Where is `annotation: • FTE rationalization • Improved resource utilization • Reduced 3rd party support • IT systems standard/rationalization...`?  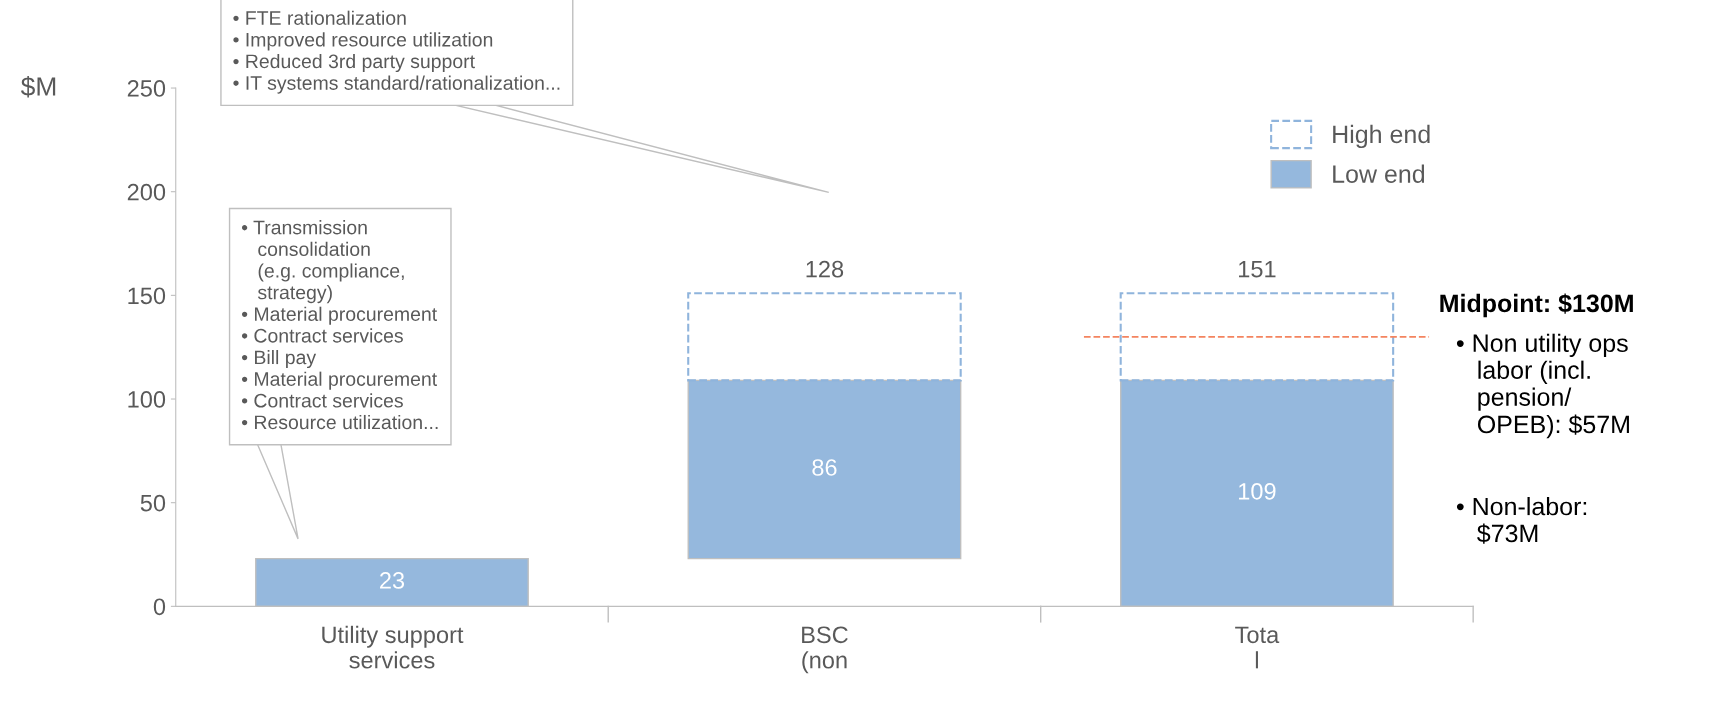 annotation: • FTE rationalization • Improved resource utilization • Reduced 3rd party support • IT systems standard/rationalization... is located at coordinates (396, 52).